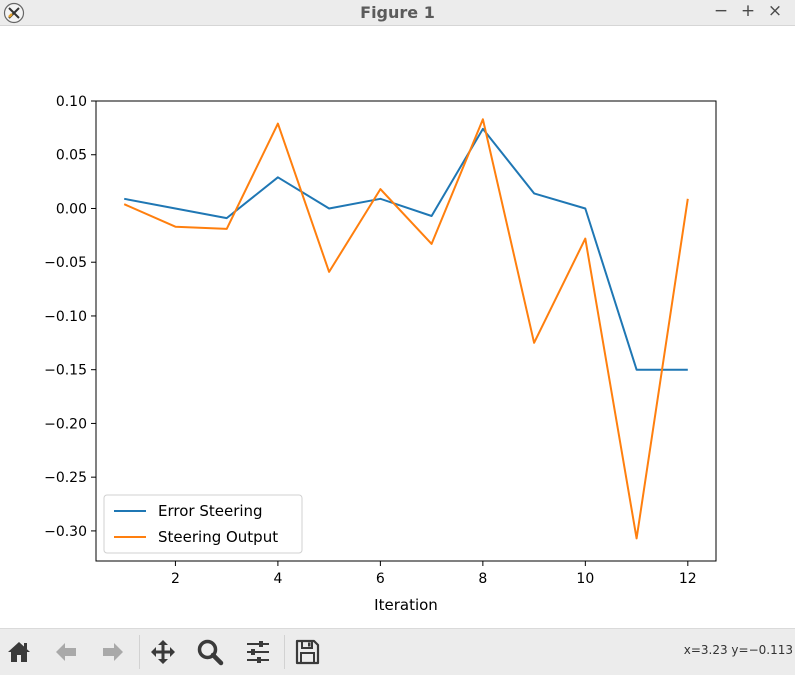  I want to click on y-tick-label: −0.15, so click(65, 371).